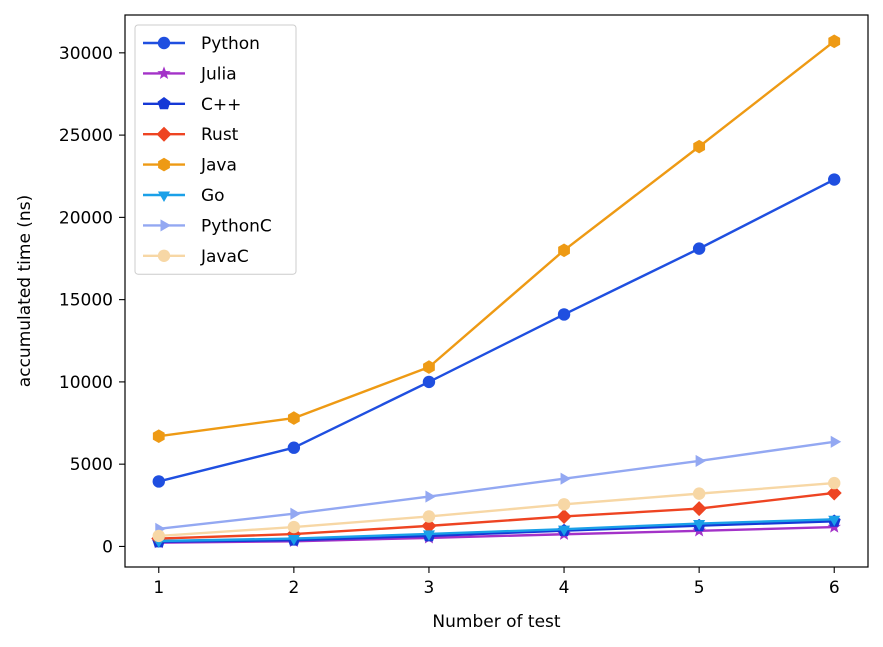 Image resolution: width=883 pixels, height=647 pixels. What do you see at coordinates (699, 588) in the screenshot?
I see `x-tick-label: 5` at bounding box center [699, 588].